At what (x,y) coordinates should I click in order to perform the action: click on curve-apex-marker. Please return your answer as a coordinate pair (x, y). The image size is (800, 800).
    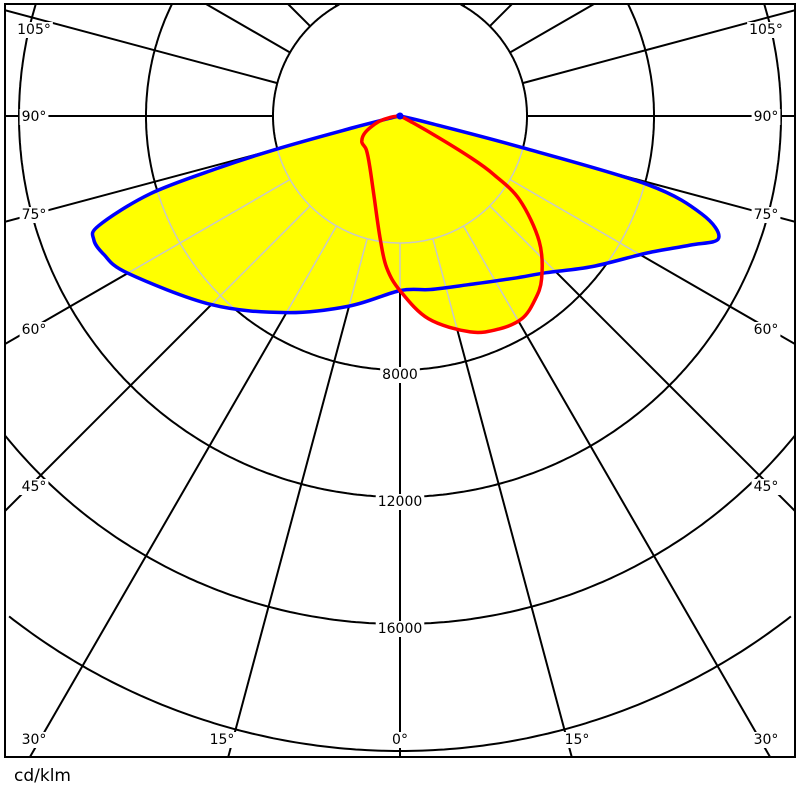
    Looking at the image, I should click on (400, 116).